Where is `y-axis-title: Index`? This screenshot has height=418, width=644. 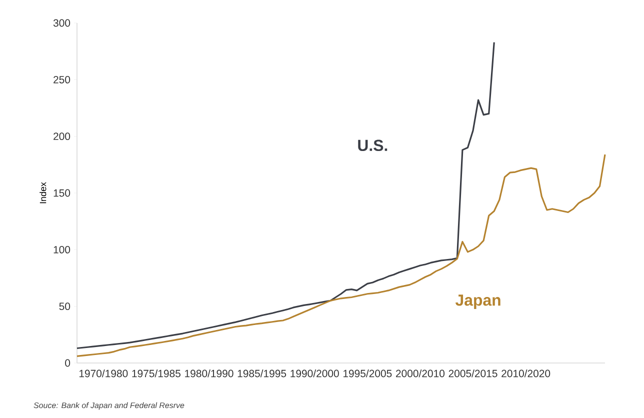
y-axis-title: Index is located at coordinates (43, 193).